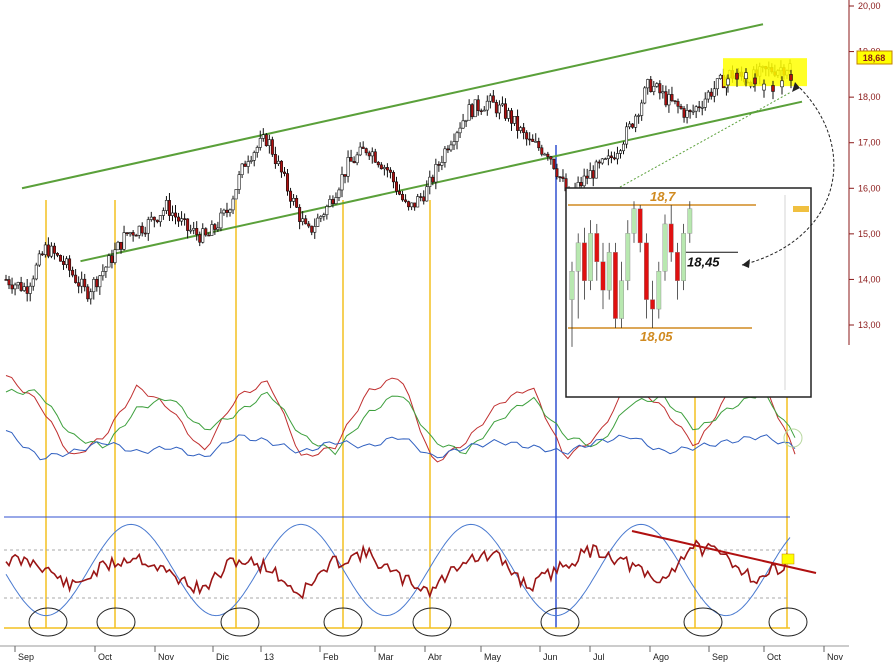 This screenshot has height=667, width=894. Describe the element at coordinates (801, 209) in the screenshot. I see `inset-price-marker` at that location.